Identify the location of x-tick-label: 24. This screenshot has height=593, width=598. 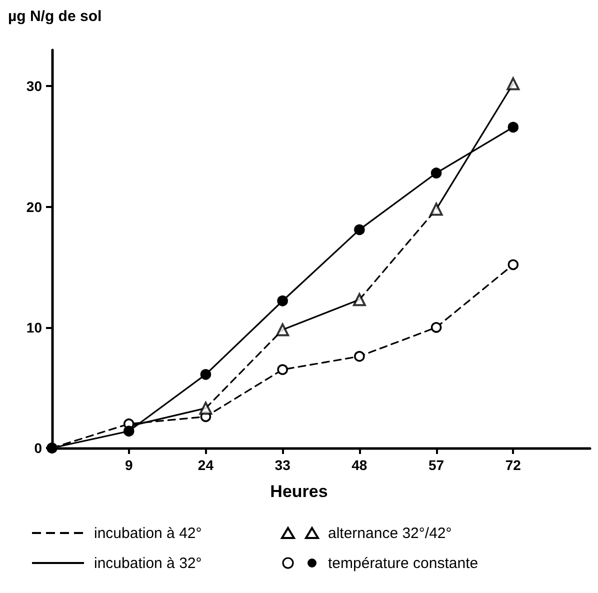
(206, 465).